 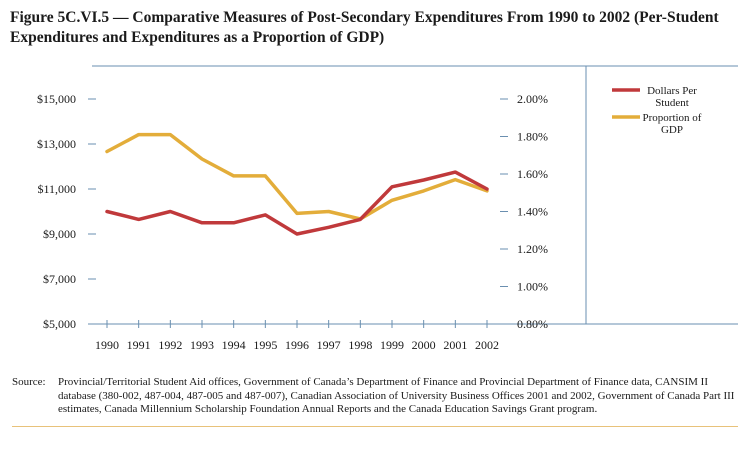 I want to click on x-tick-label: 2002, so click(x=487, y=345).